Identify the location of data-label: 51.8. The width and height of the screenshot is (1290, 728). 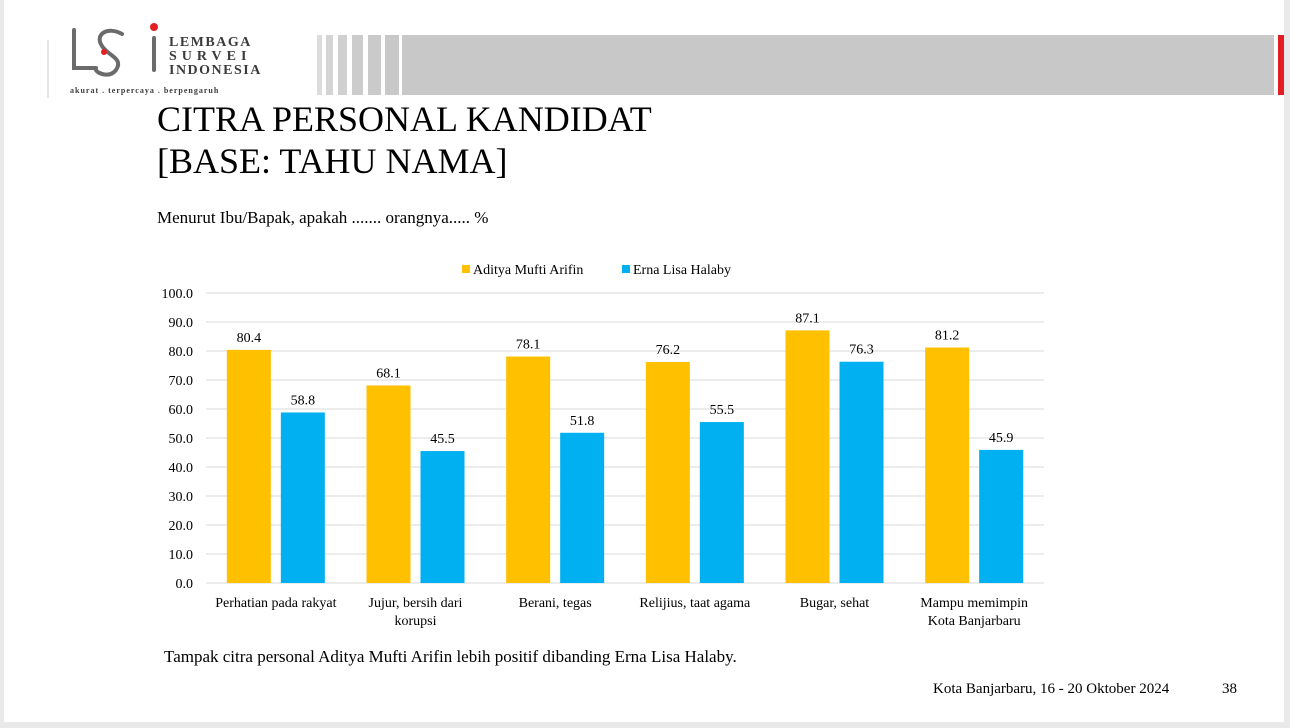
(582, 421).